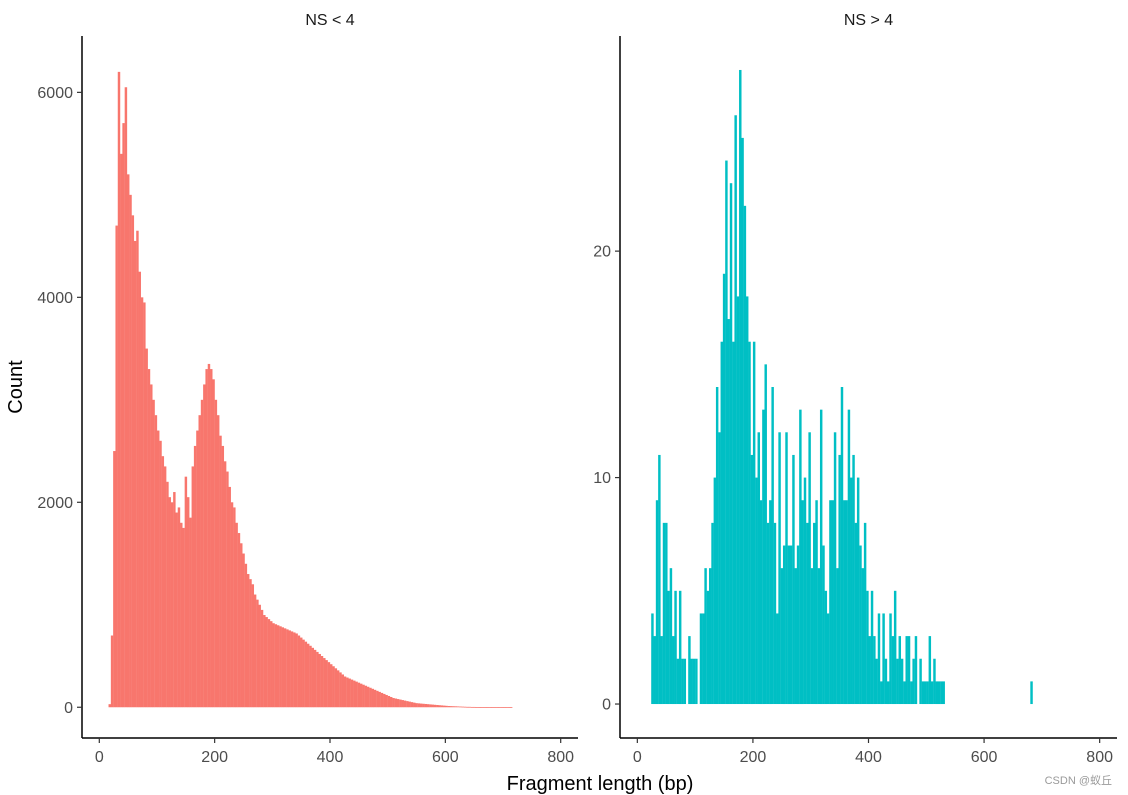  I want to click on y-axis-title: Count, so click(16, 387).